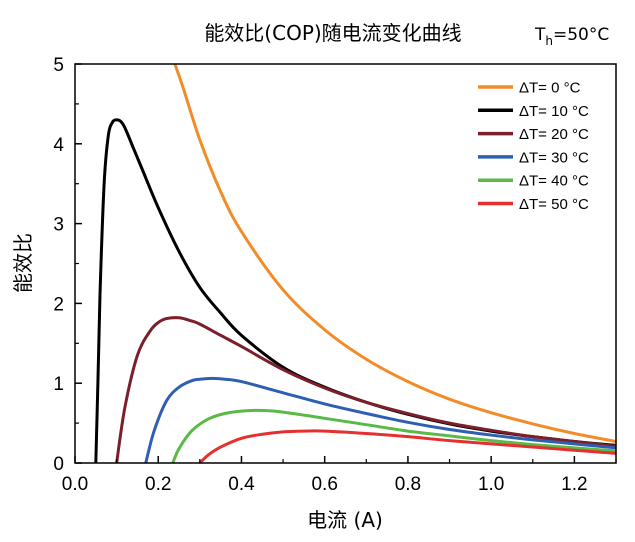  I want to click on legend-label-2: ΔT= 20 °C, so click(554, 134).